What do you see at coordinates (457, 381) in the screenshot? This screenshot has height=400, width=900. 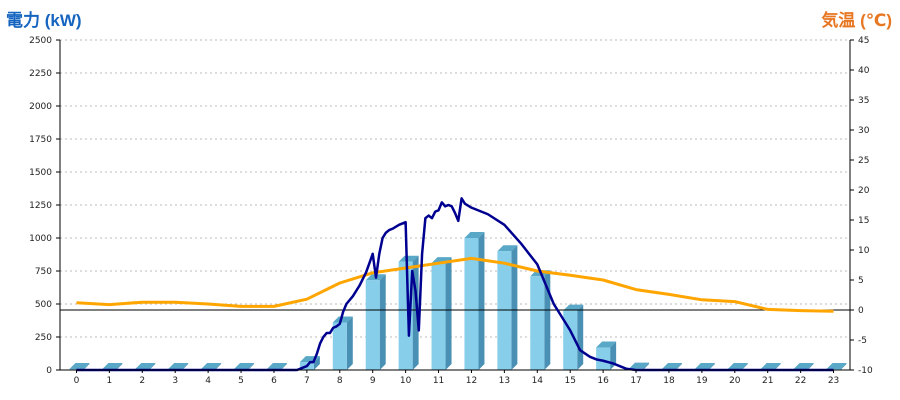 I see `x-tick-labels: 0 1 2 3 4 5 6 7 8 9 10 11 12 13 14 15 16 17 18 19 20 21 22 23` at bounding box center [457, 381].